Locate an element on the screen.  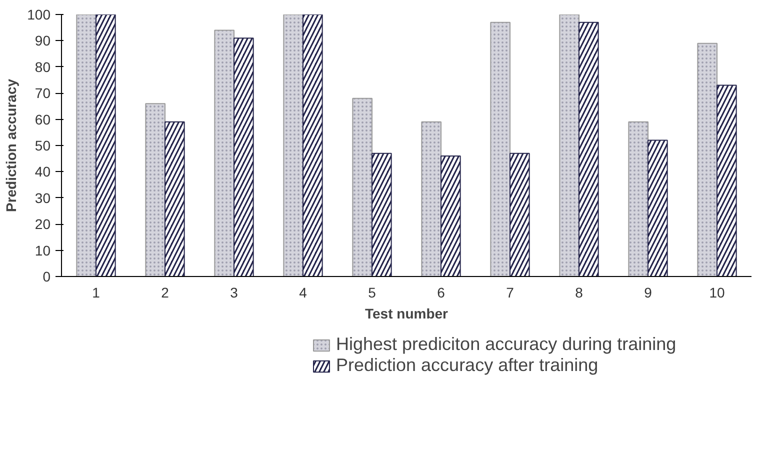
x-tick-label: 2 is located at coordinates (165, 292).